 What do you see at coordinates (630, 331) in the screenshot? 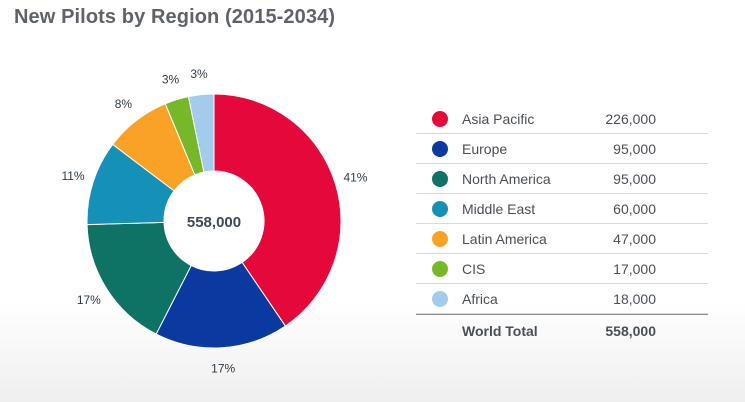
I see `total-value: 558,000` at bounding box center [630, 331].